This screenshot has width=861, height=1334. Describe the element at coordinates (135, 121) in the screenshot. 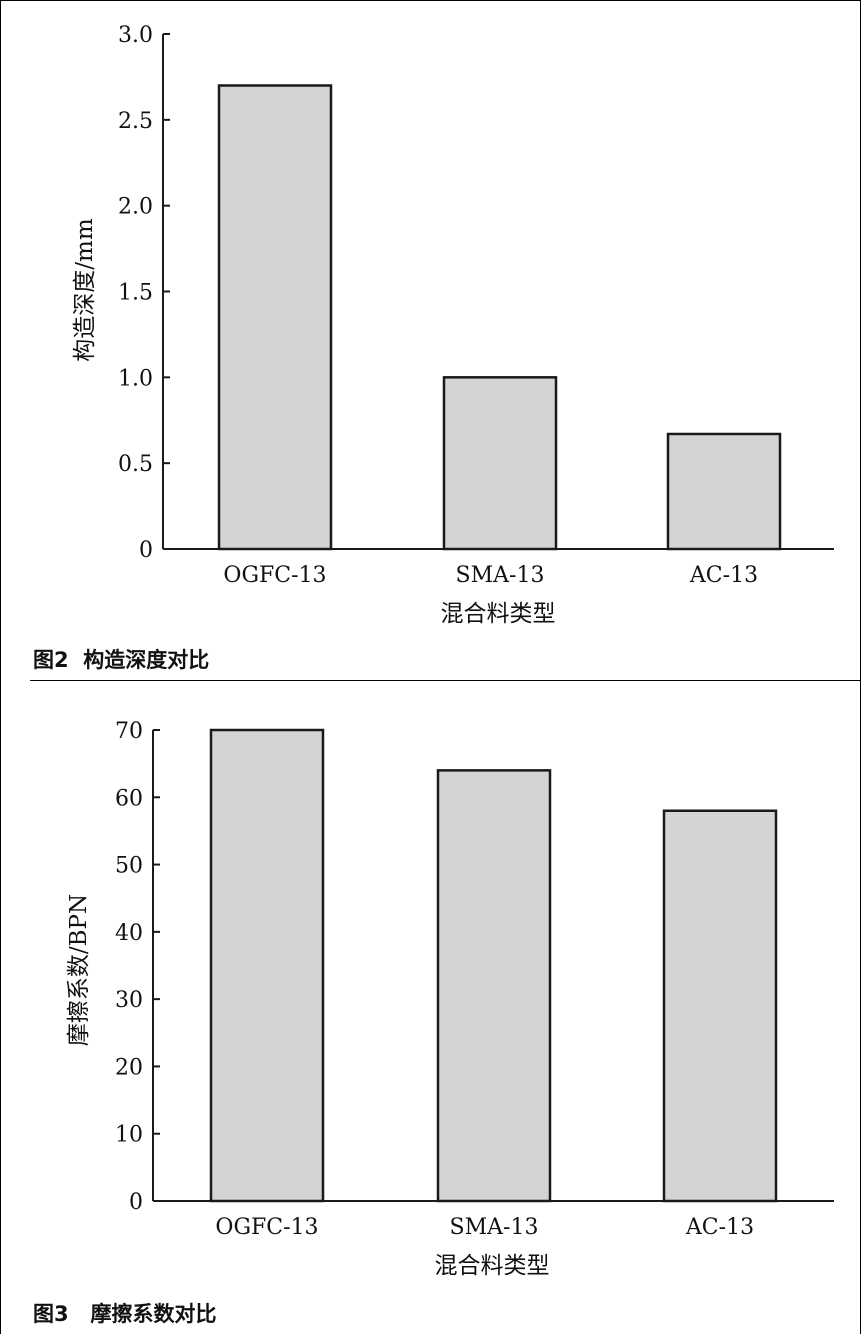

I see `y-tick-label: 2.5` at that location.